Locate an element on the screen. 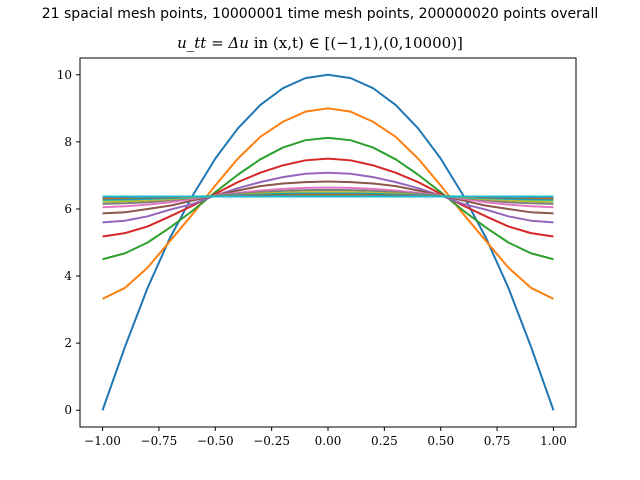  y-tick-label: 6 is located at coordinates (68, 209).